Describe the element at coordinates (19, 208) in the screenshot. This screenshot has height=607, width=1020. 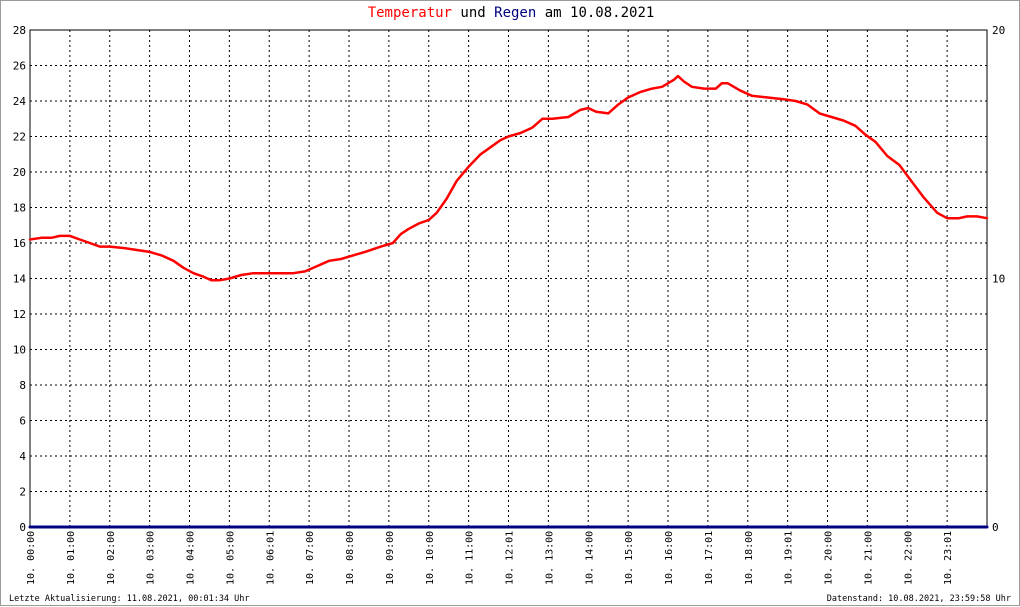
I see `y-left-tick-label: 18` at that location.